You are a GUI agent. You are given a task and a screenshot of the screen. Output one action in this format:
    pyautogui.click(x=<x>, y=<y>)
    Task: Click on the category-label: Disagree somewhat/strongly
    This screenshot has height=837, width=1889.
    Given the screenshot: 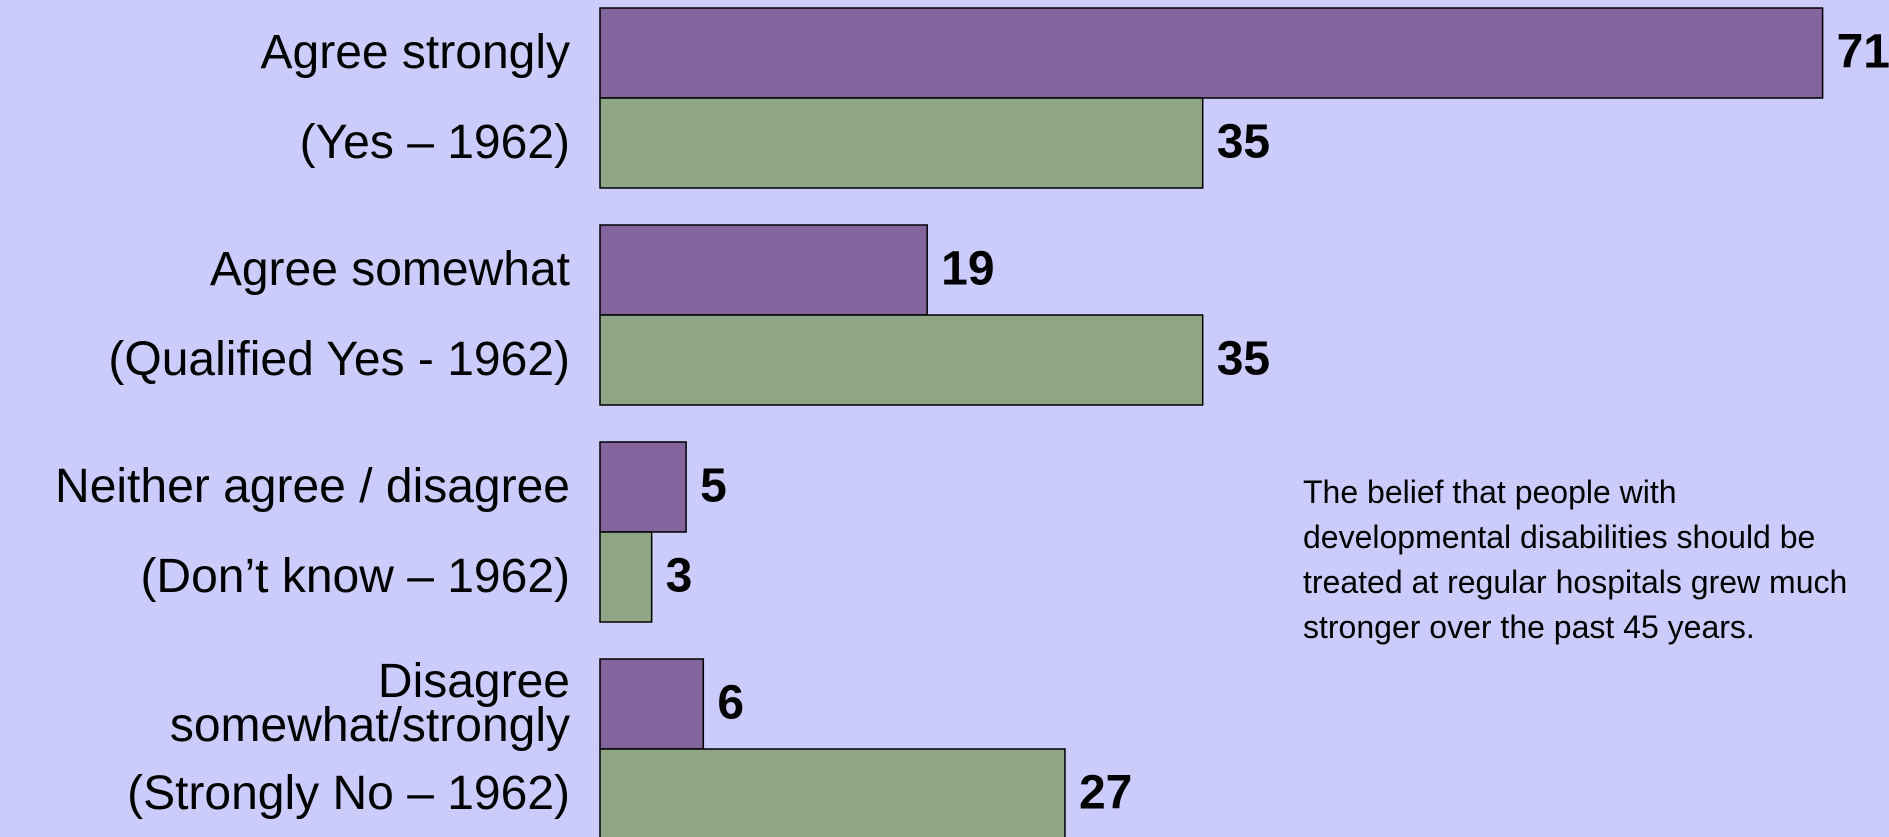 What is the action you would take?
    pyautogui.click(x=369, y=703)
    